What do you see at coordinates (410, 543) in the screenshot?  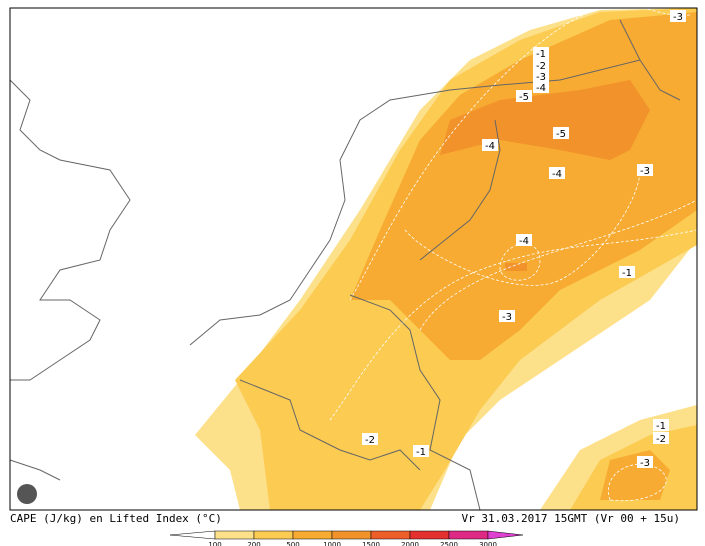 I see `colorbar-tick-label: 2000` at bounding box center [410, 543].